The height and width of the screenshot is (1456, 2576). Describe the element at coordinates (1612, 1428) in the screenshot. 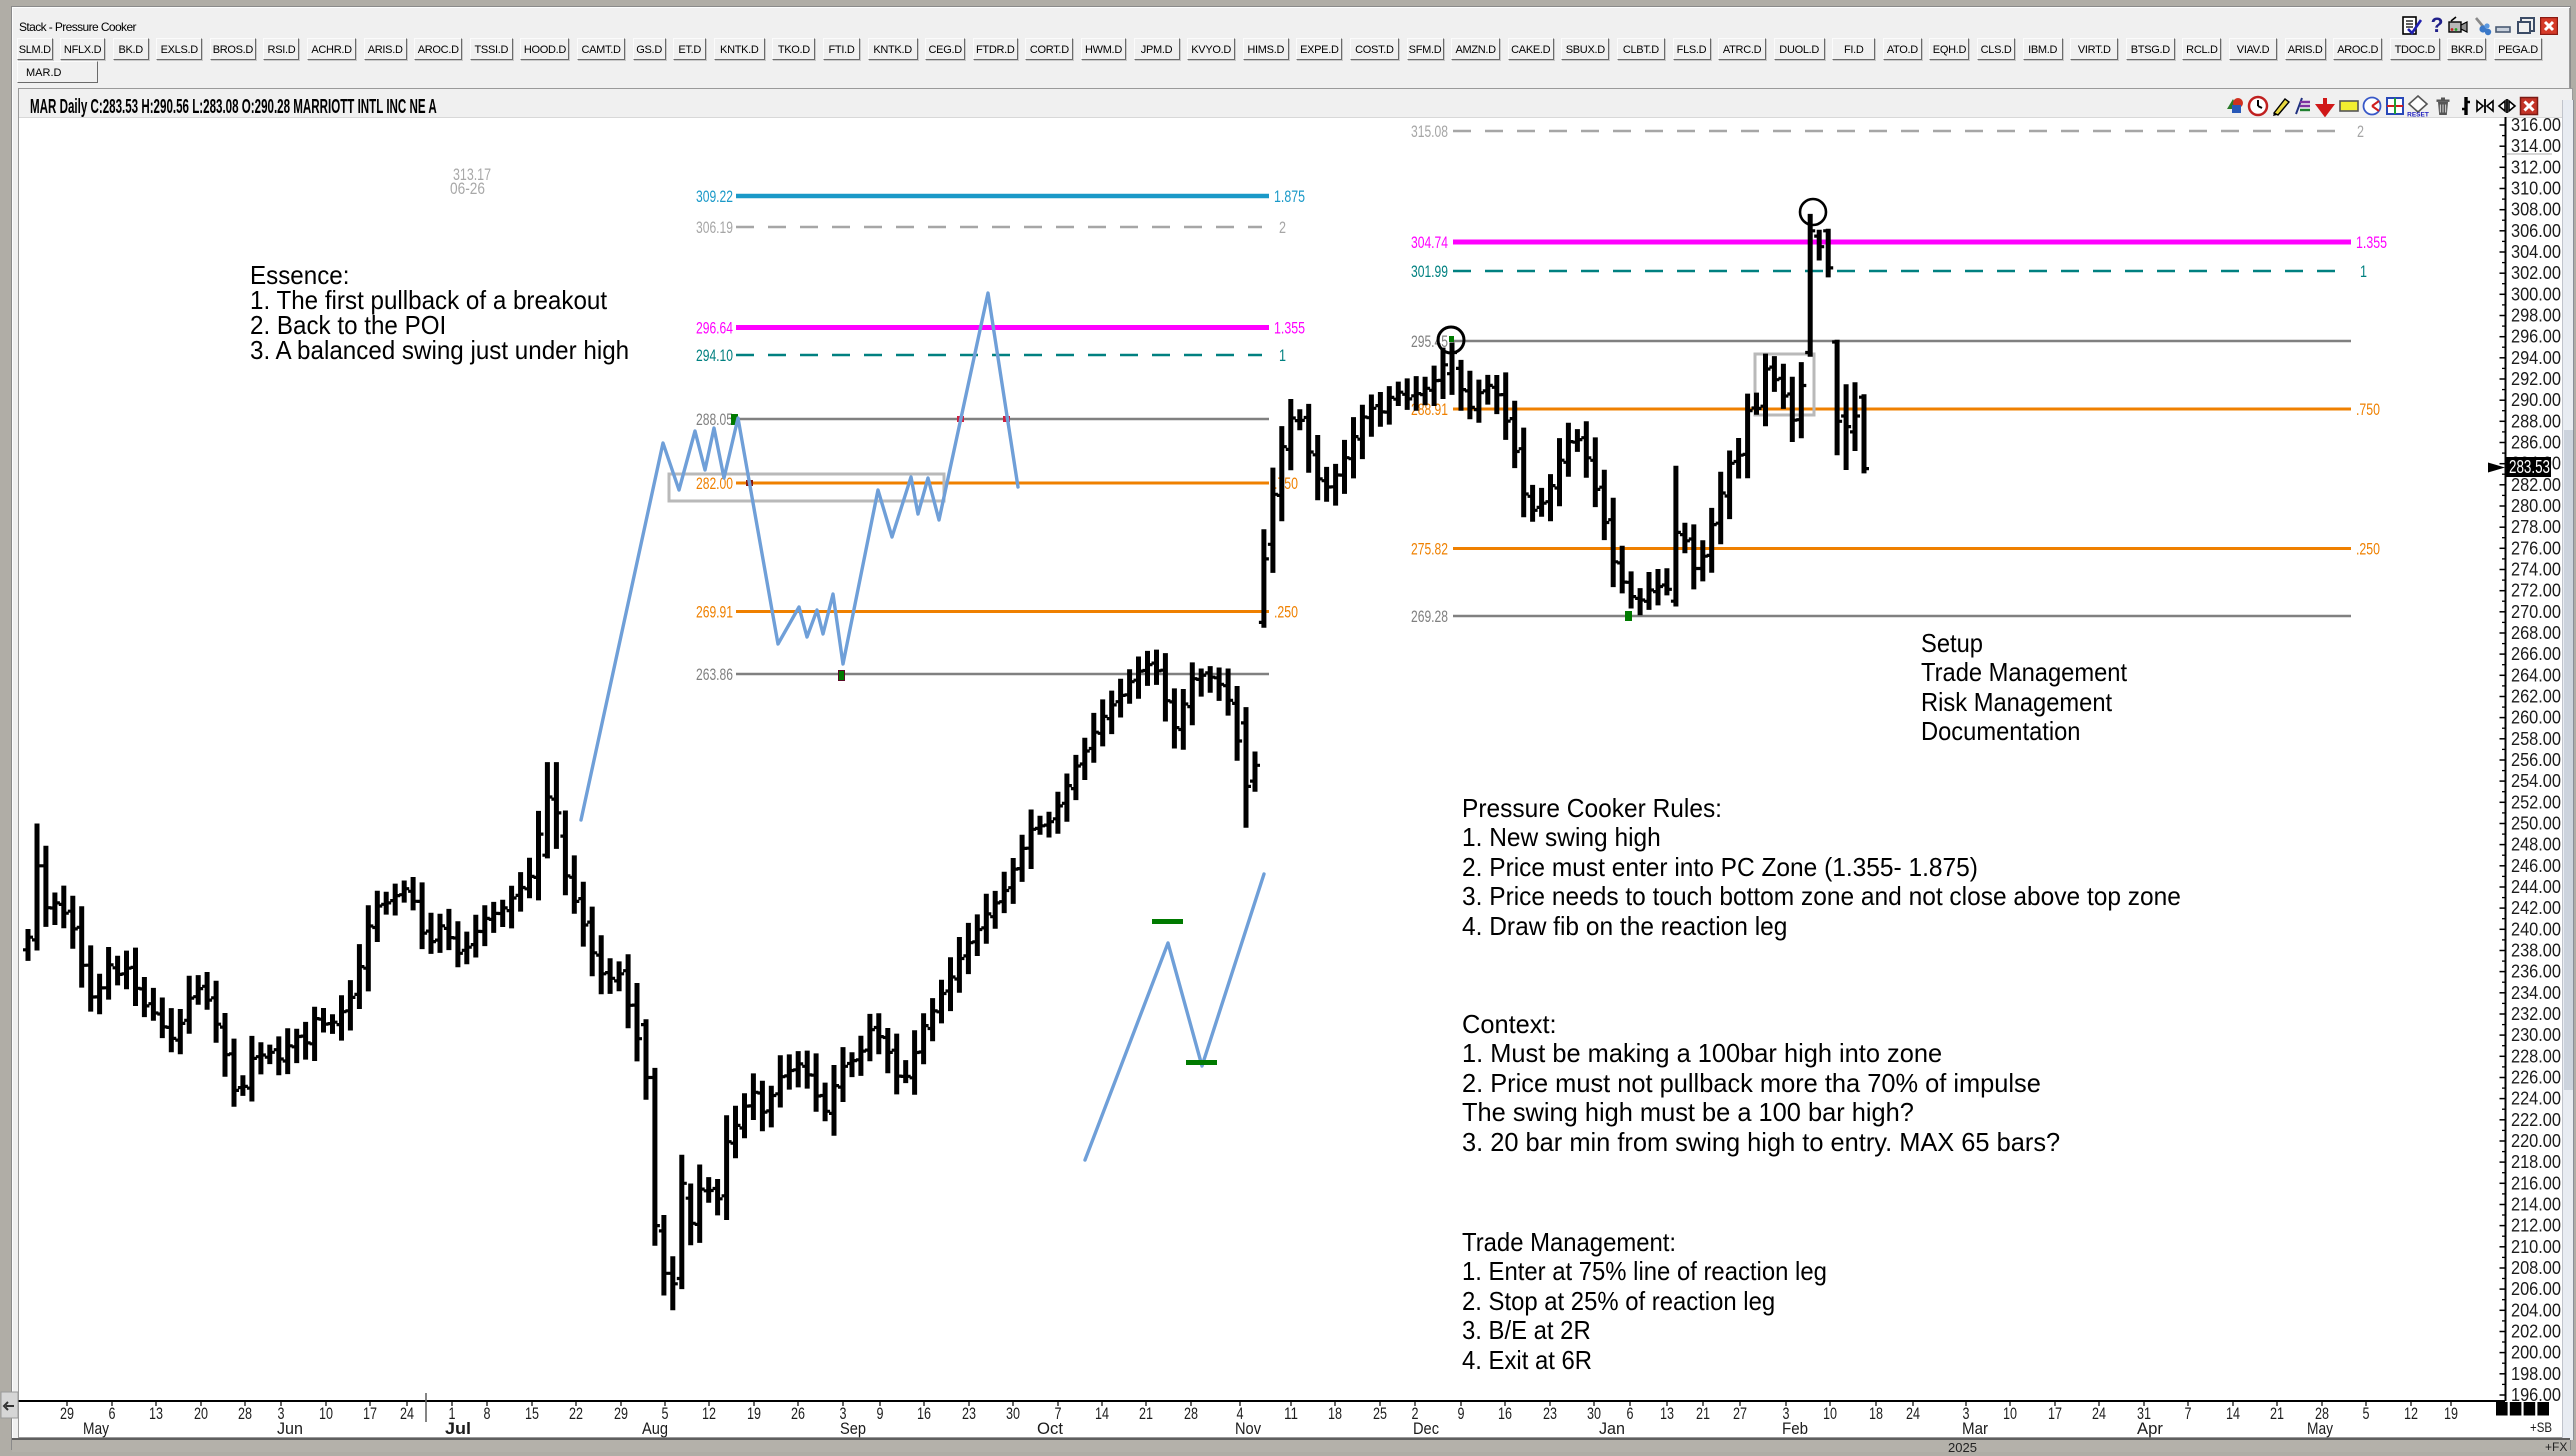

I see `svg-text: Jan` at that location.